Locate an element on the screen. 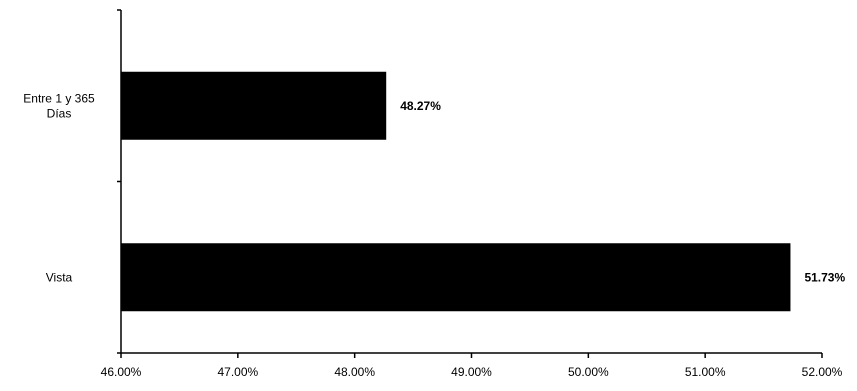 This screenshot has width=857, height=391. x-tick-label-2: 48.00% is located at coordinates (354, 372).